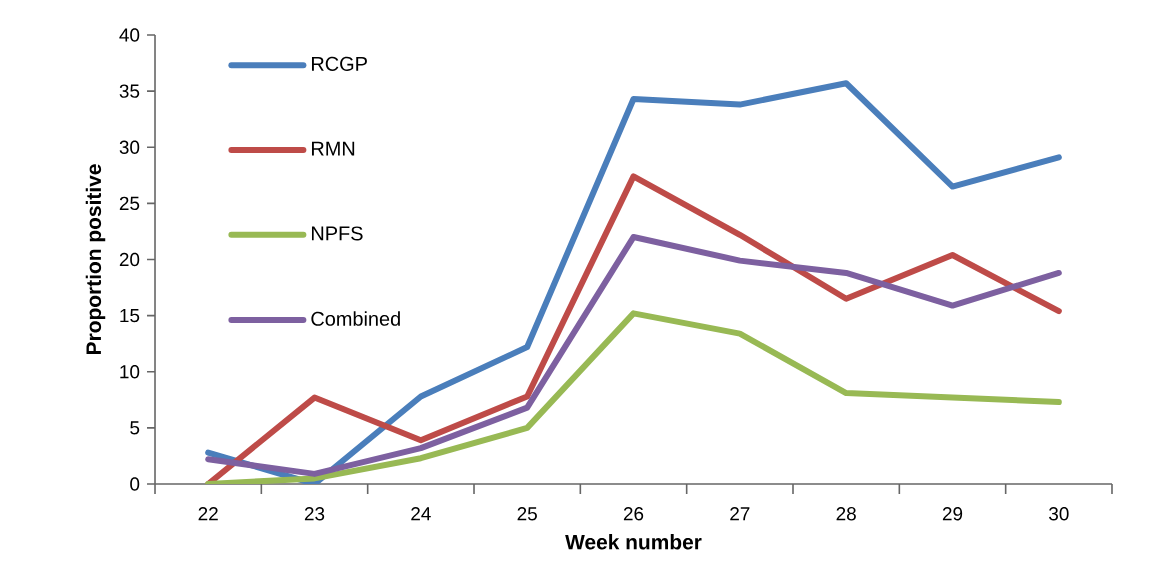  What do you see at coordinates (337, 233) in the screenshot?
I see `legend-label: NPFS` at bounding box center [337, 233].